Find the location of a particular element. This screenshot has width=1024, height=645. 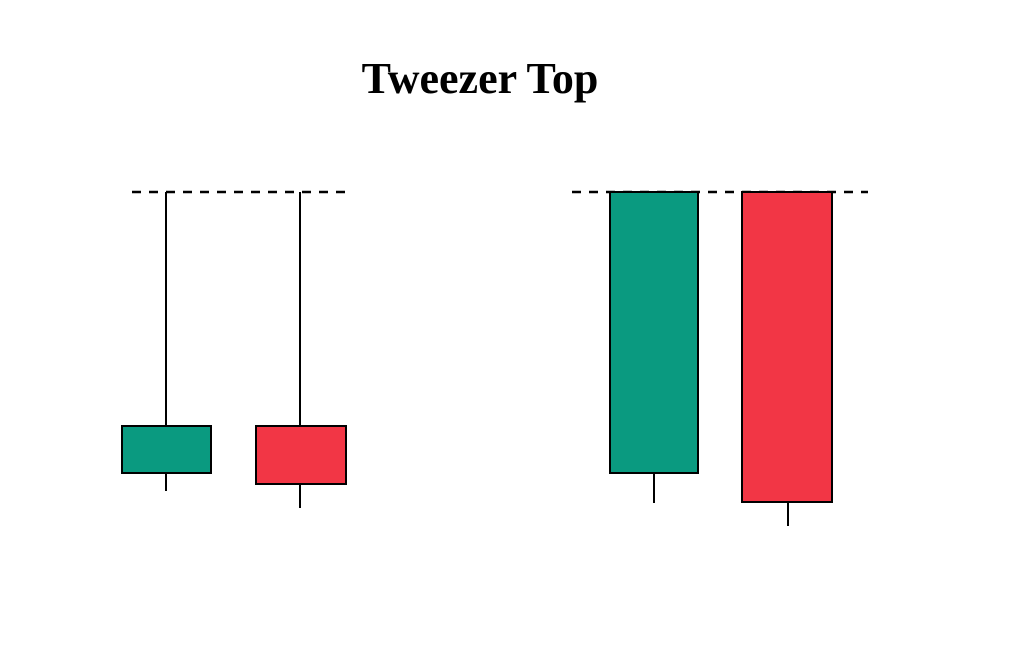

title: Tweezer Top is located at coordinates (480, 78).